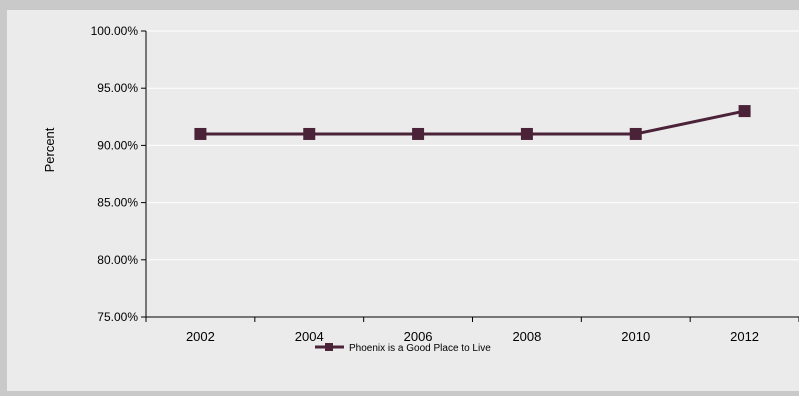 The image size is (799, 396). I want to click on y-tick-label: 90.00%, so click(117, 145).